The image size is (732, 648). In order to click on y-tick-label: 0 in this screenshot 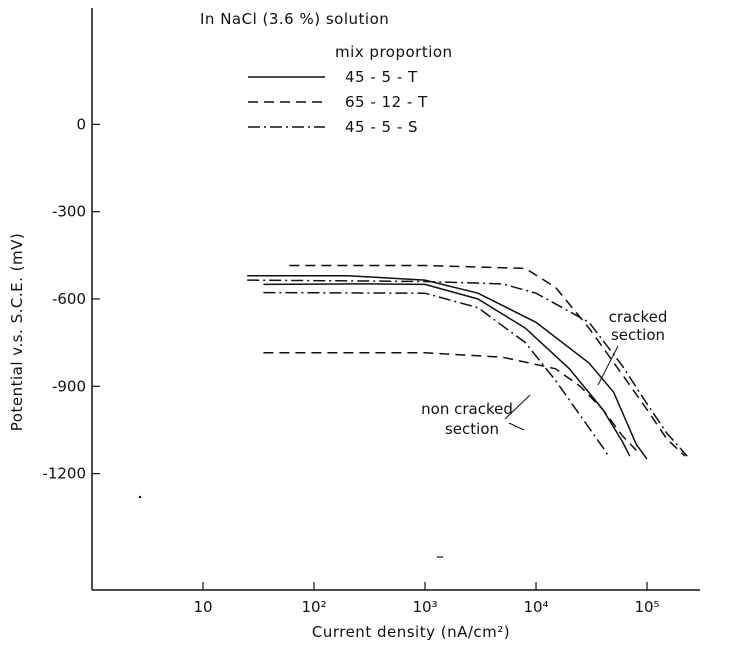, I will do `click(81, 124)`.